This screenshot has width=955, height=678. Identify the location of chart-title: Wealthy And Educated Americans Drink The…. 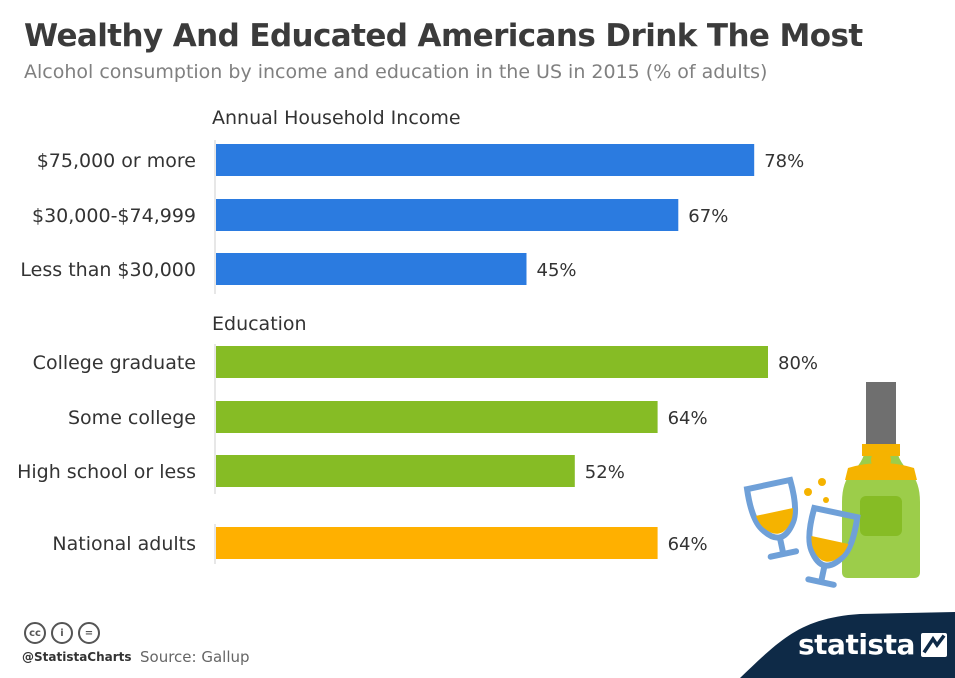
(443, 36).